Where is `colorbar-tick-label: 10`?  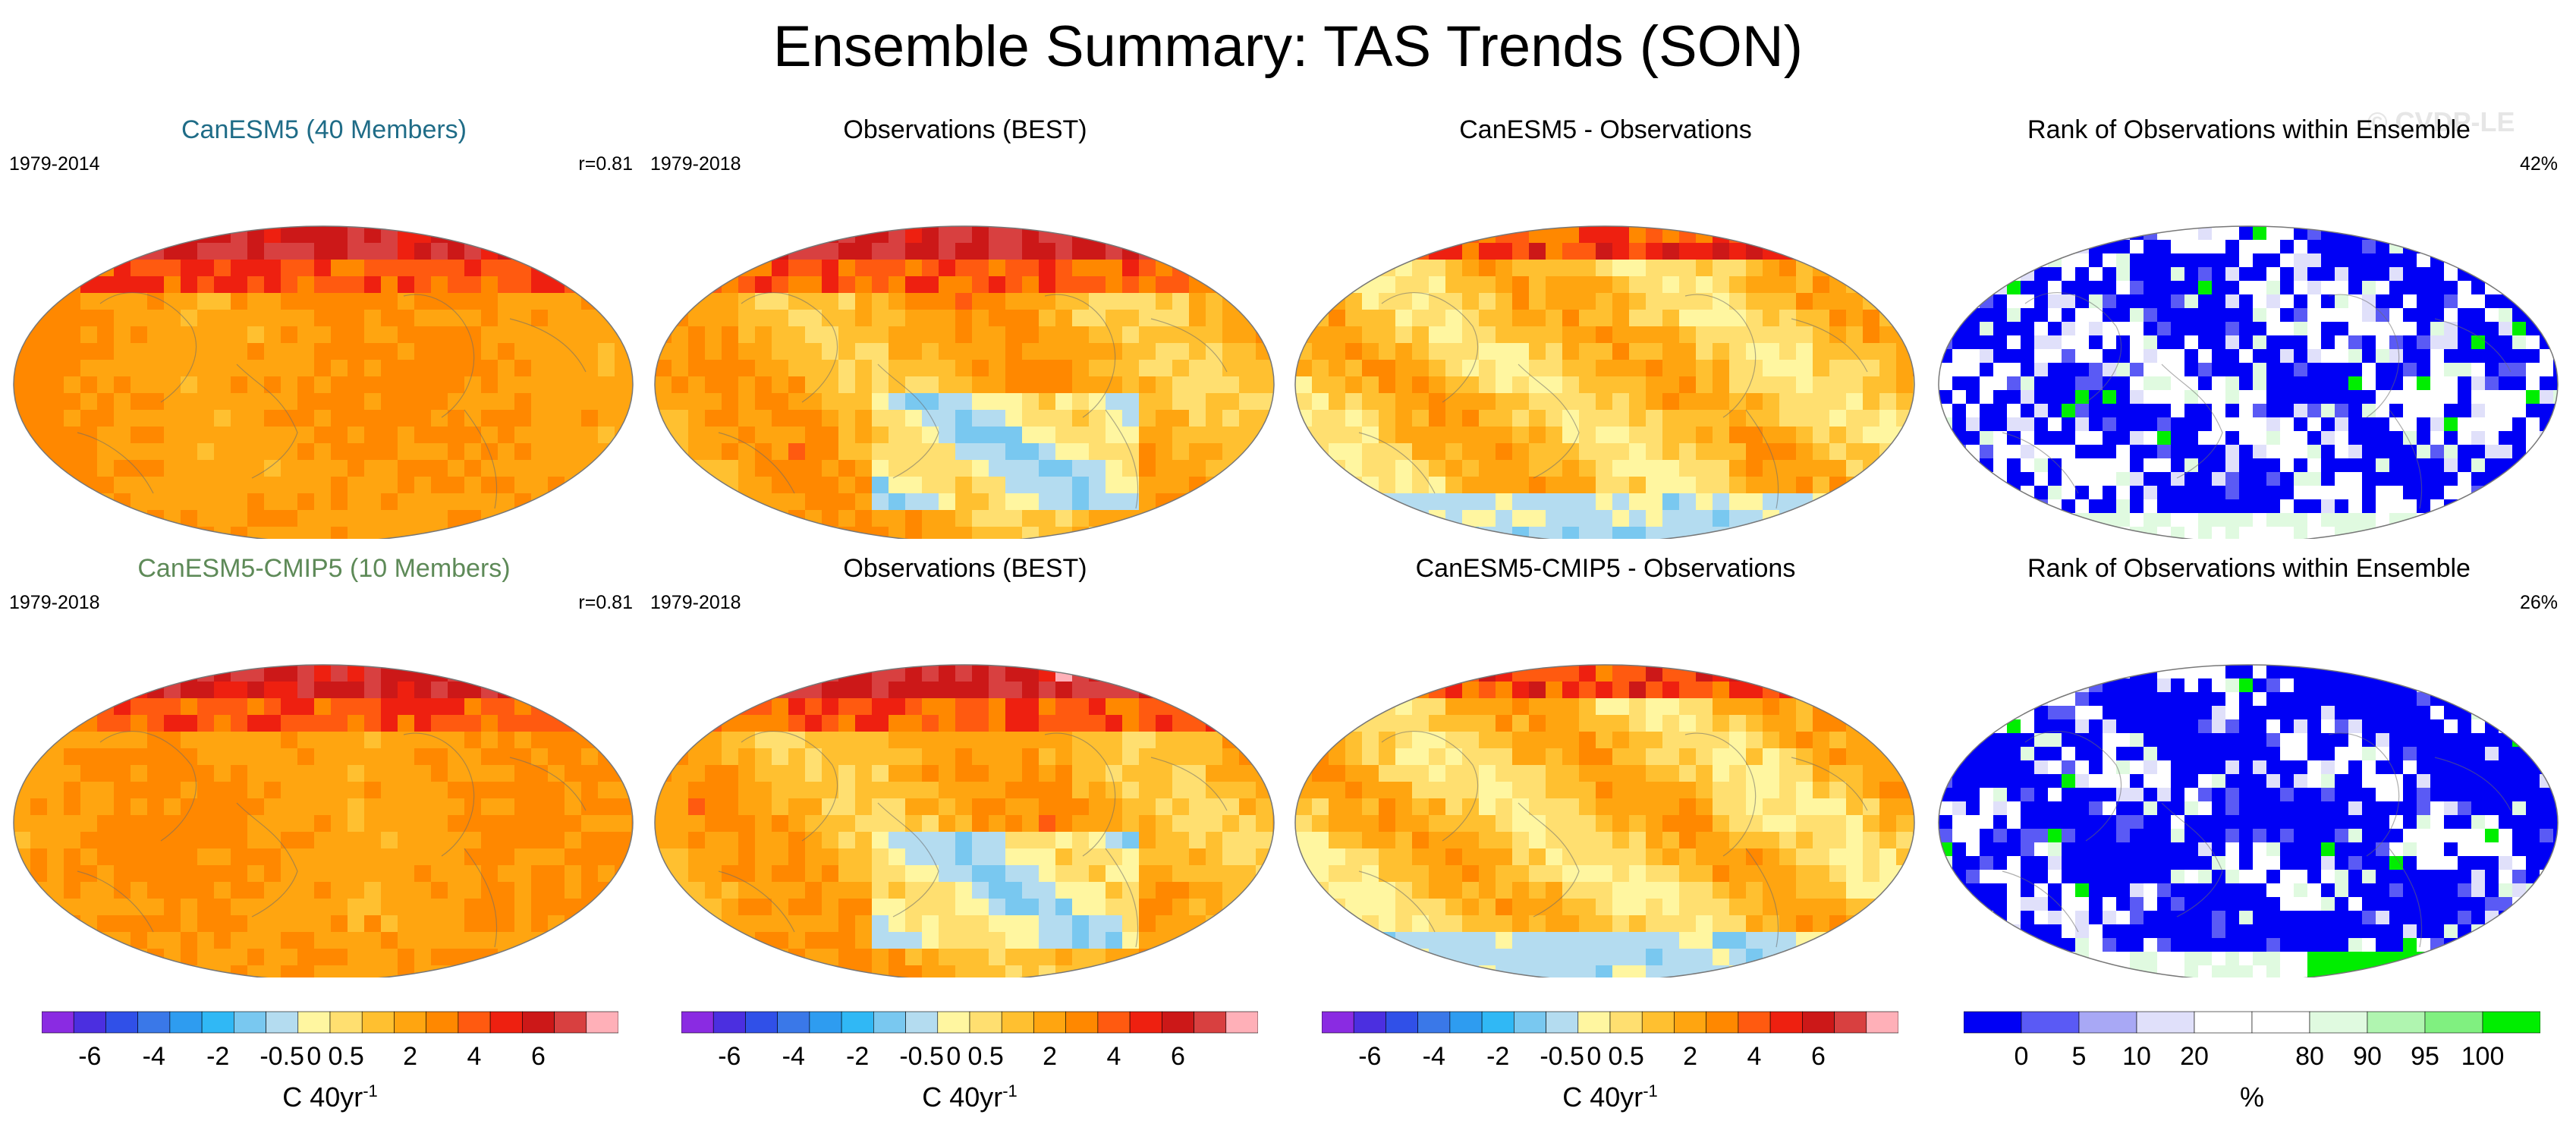 colorbar-tick-label: 10 is located at coordinates (2136, 1056).